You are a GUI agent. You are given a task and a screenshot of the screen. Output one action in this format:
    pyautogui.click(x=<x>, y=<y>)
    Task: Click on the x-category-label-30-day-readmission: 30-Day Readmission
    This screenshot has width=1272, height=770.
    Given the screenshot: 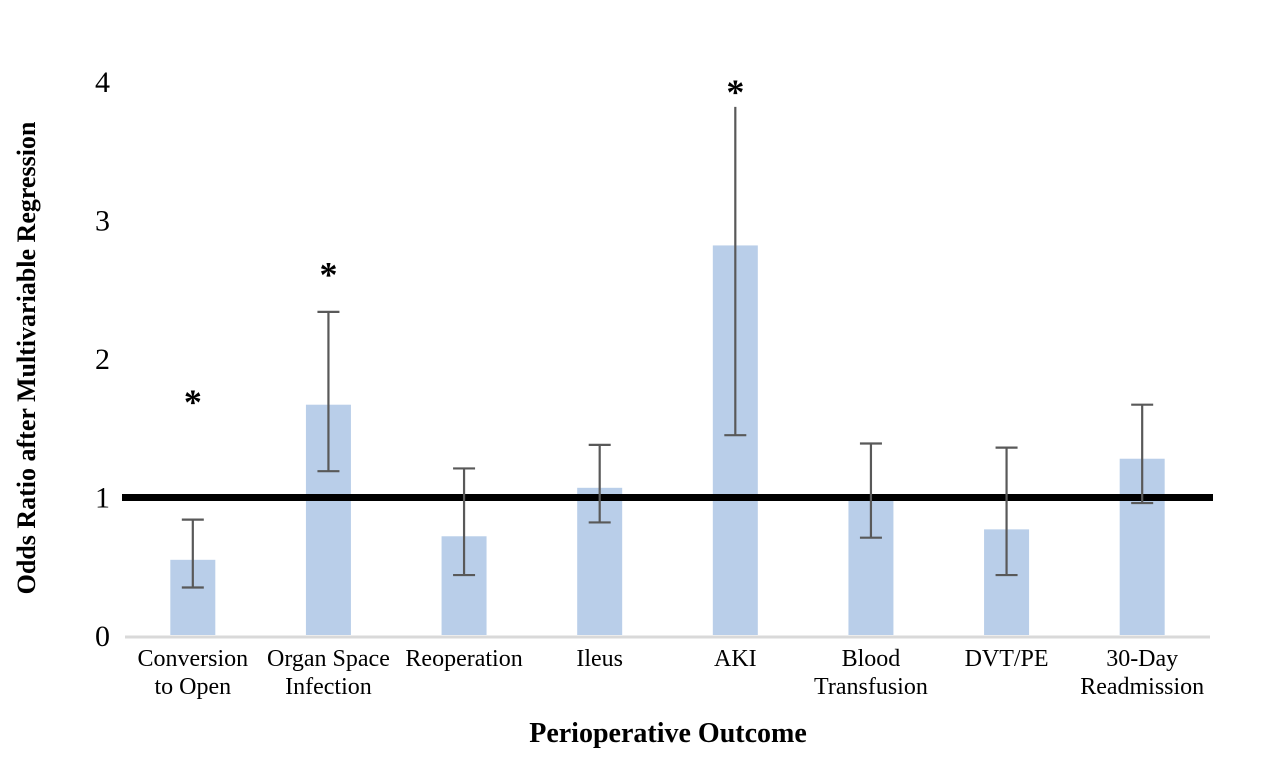 What is the action you would take?
    pyautogui.click(x=1142, y=673)
    